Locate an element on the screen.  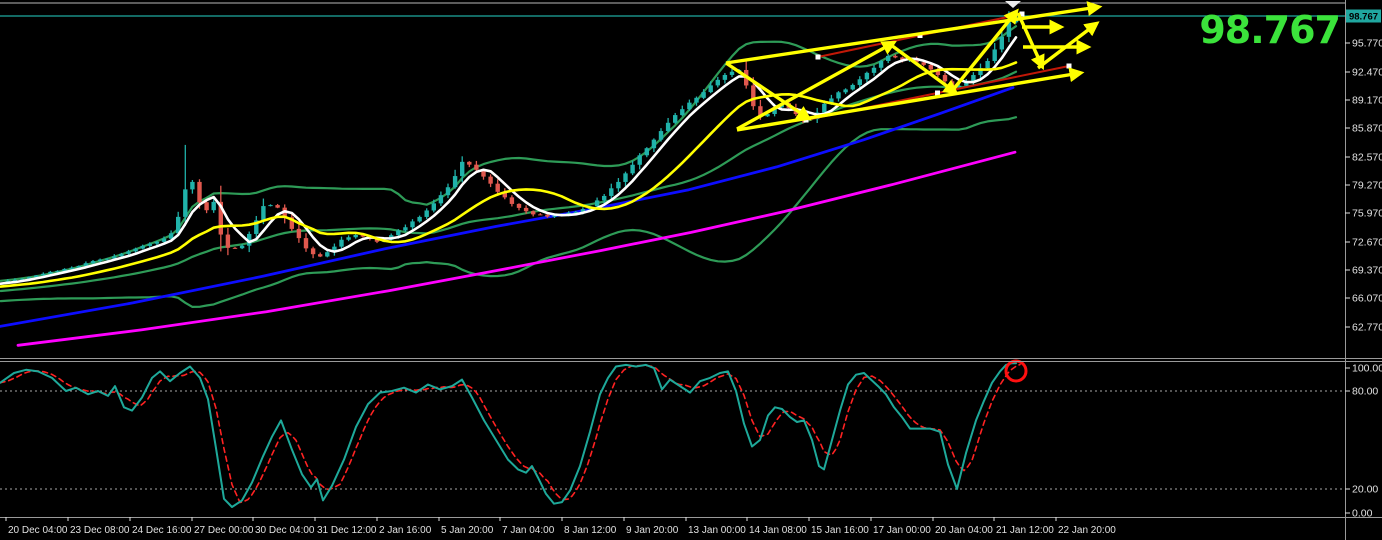
oscillator-axis-label: 20.00 is located at coordinates (1365, 490).